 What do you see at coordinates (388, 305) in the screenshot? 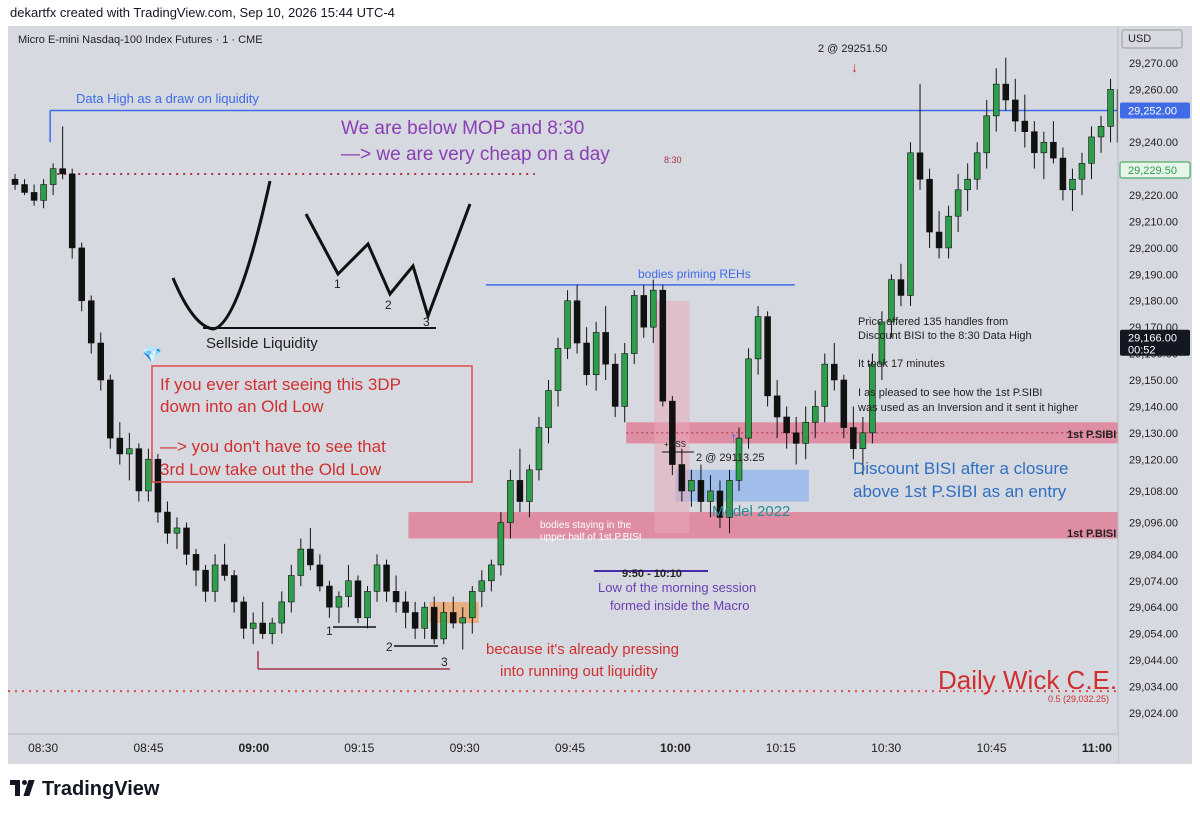
I see `drive-2-label: 2` at bounding box center [388, 305].